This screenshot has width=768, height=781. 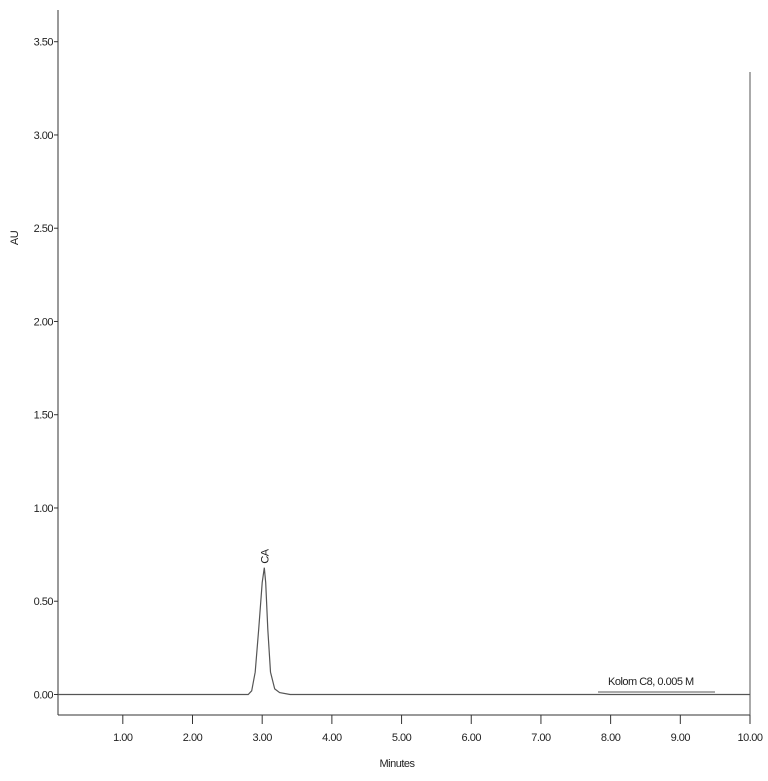 What do you see at coordinates (611, 738) in the screenshot?
I see `x-tick-label: 8.00` at bounding box center [611, 738].